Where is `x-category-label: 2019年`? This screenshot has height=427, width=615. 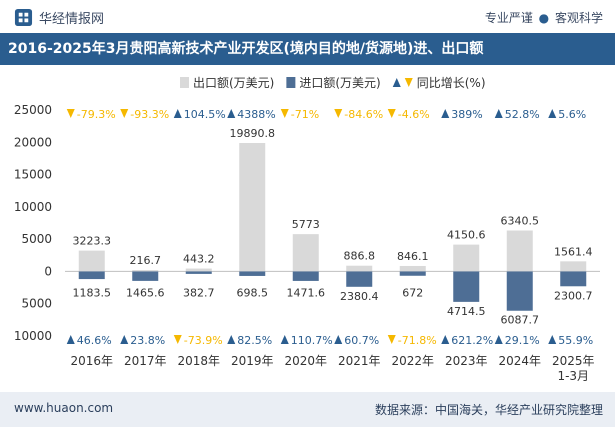 x-category-label: 2019年 is located at coordinates (252, 361).